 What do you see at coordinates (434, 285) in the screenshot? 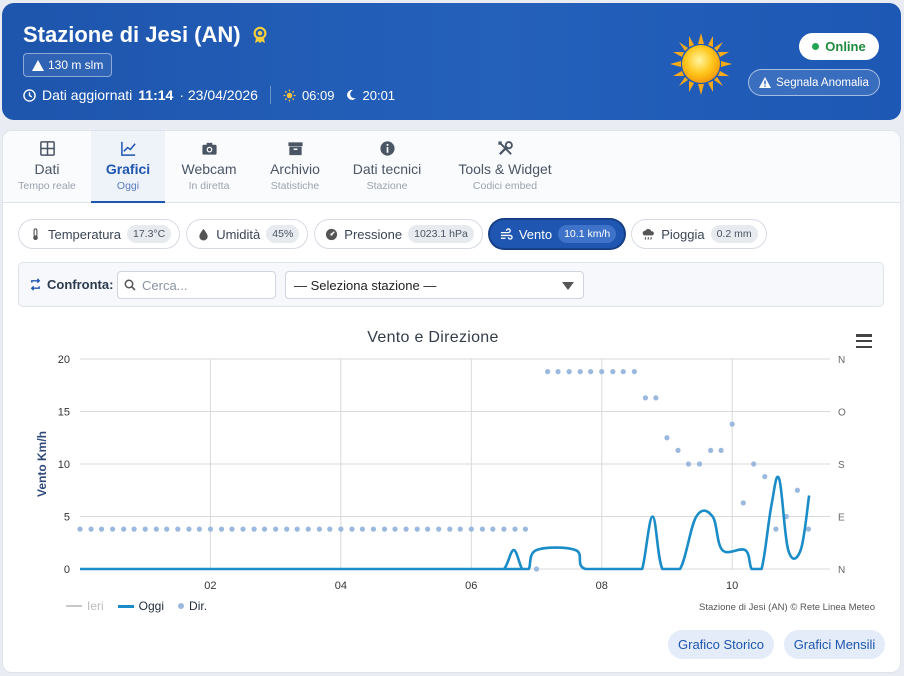
I see `station-select: — Seleziona stazione —` at bounding box center [434, 285].